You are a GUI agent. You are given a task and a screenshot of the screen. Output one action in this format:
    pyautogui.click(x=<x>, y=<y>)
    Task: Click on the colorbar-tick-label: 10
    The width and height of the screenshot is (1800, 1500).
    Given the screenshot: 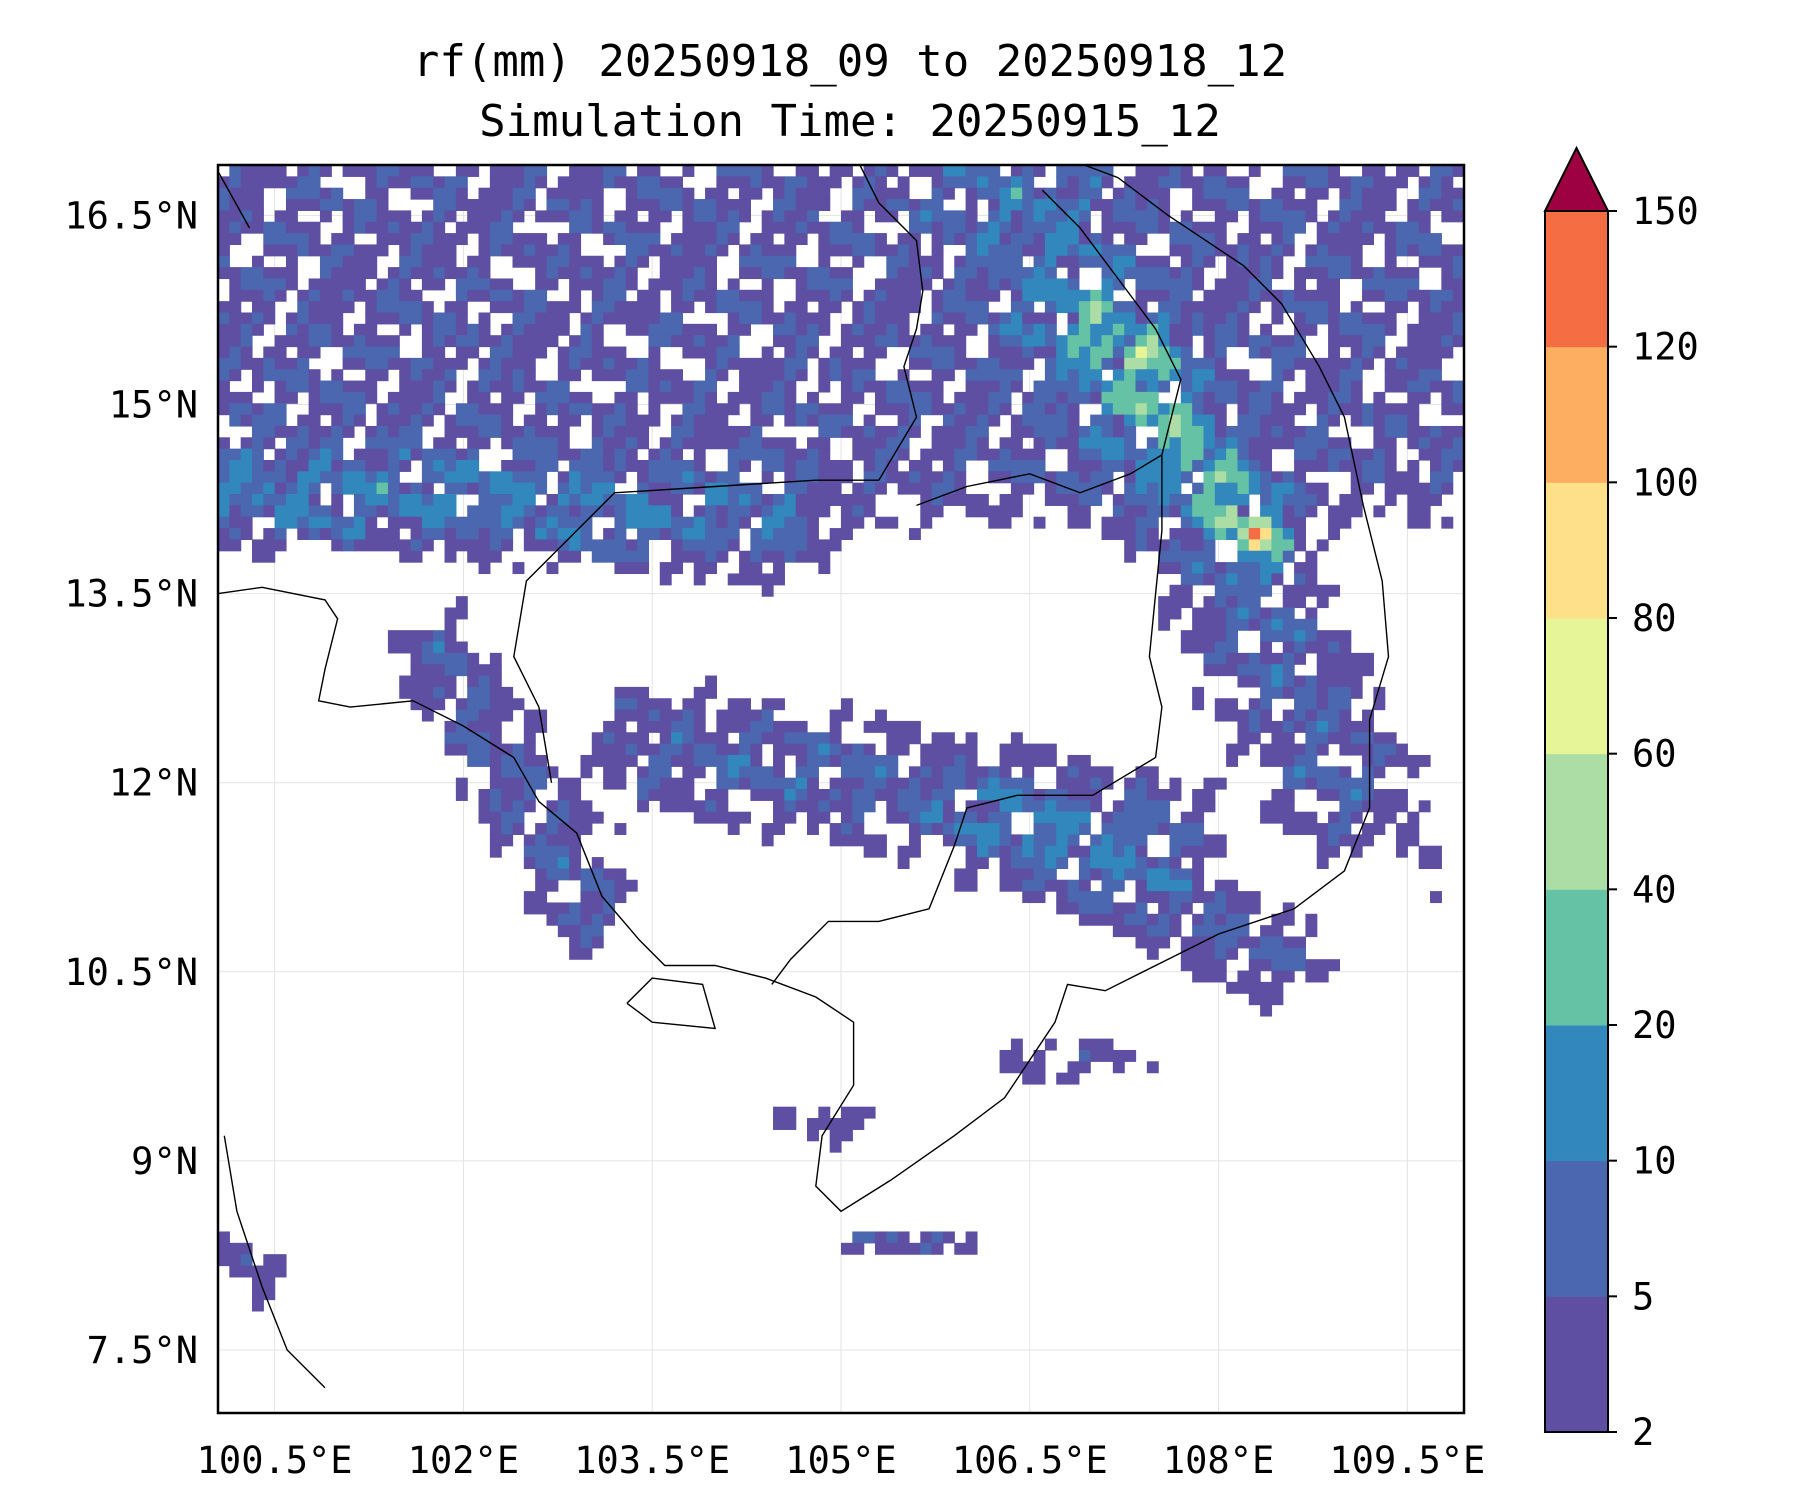 What is the action you would take?
    pyautogui.click(x=1654, y=1161)
    